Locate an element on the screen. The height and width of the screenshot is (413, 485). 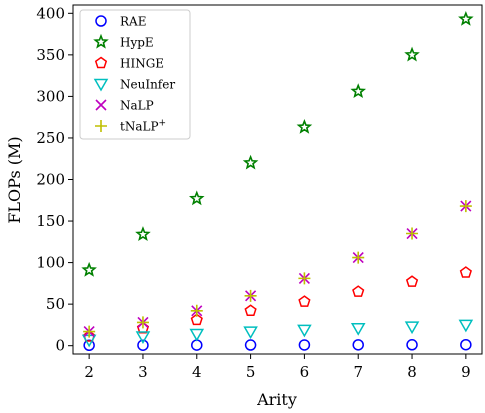
legend-label: HypE is located at coordinates (137, 43).